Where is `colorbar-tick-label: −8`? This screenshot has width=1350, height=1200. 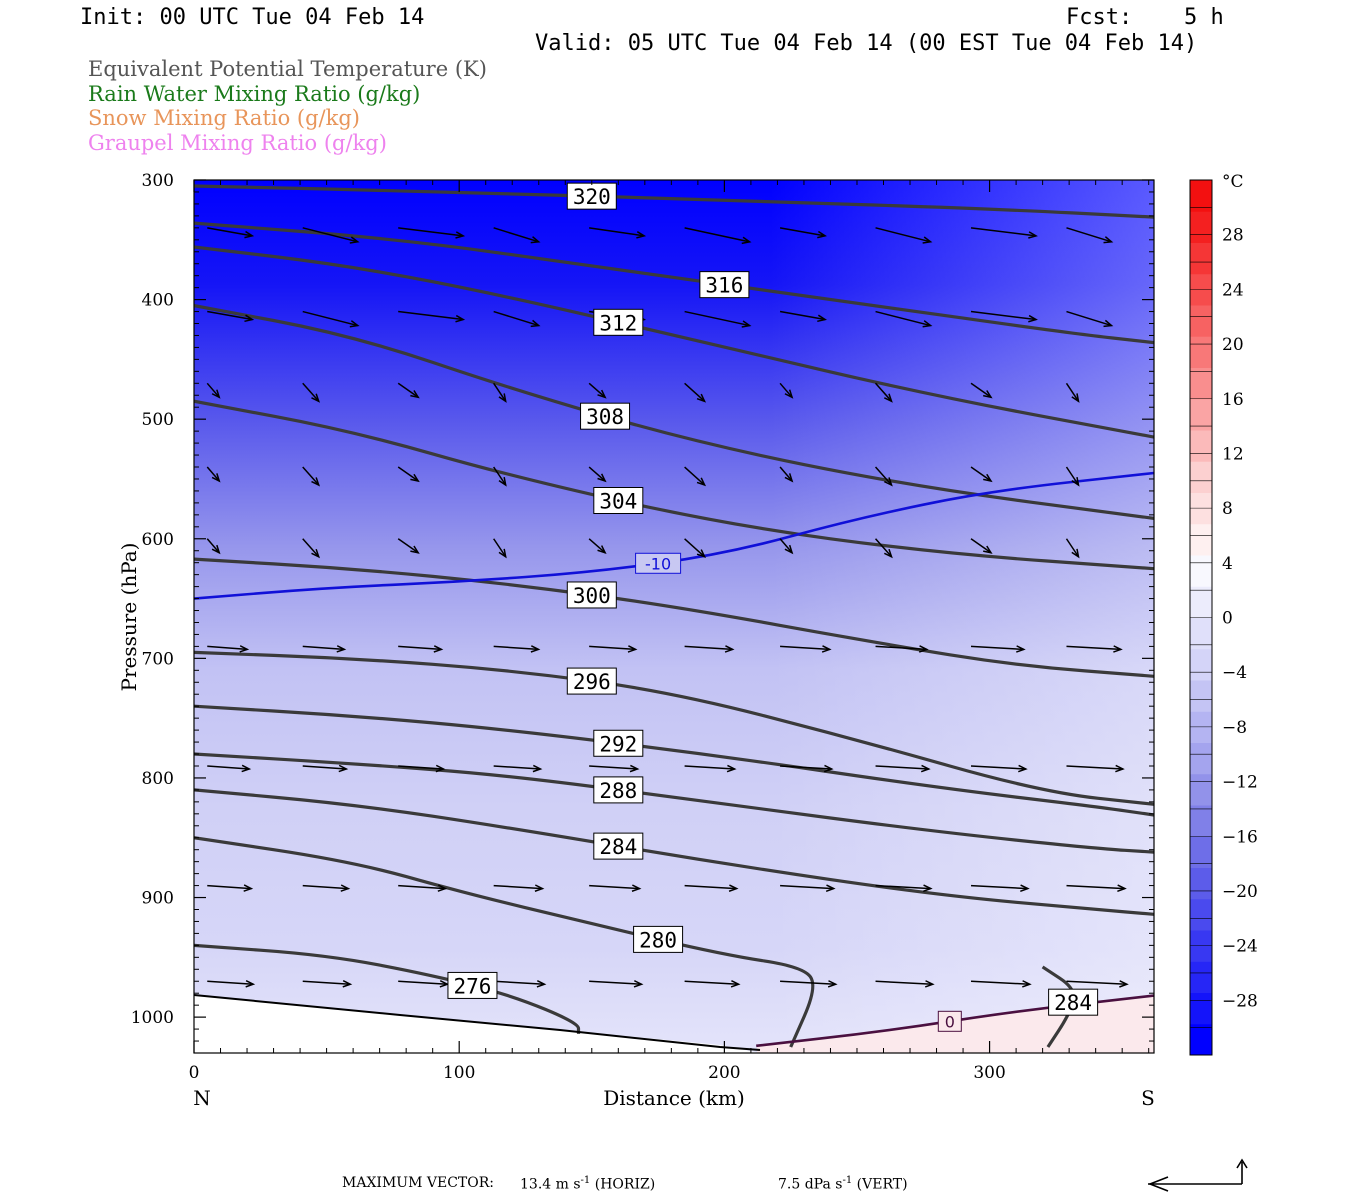
colorbar-tick-label: −8 is located at coordinates (1234, 728).